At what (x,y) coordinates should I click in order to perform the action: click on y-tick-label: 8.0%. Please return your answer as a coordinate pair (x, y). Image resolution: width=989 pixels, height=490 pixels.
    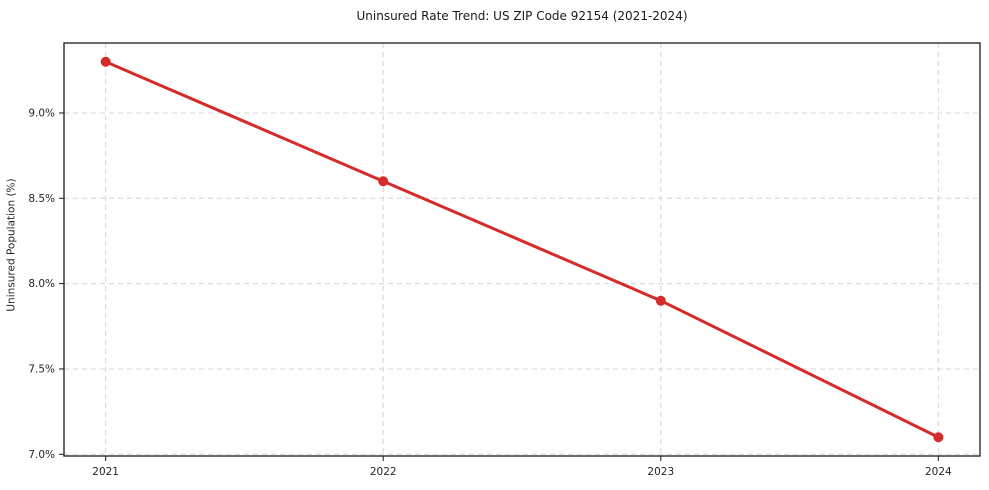
    Looking at the image, I should click on (41, 284).